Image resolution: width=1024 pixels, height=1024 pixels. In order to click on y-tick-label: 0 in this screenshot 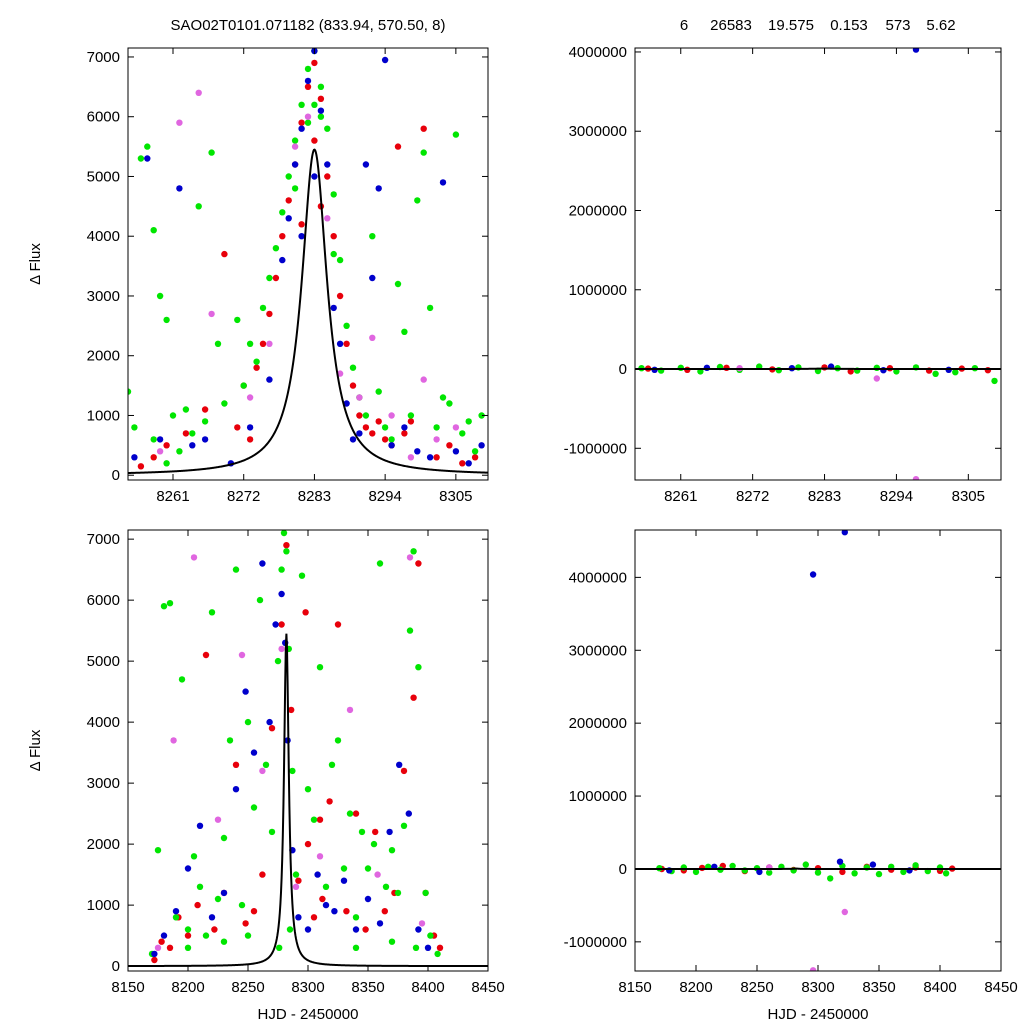, I will do `click(623, 869)`.